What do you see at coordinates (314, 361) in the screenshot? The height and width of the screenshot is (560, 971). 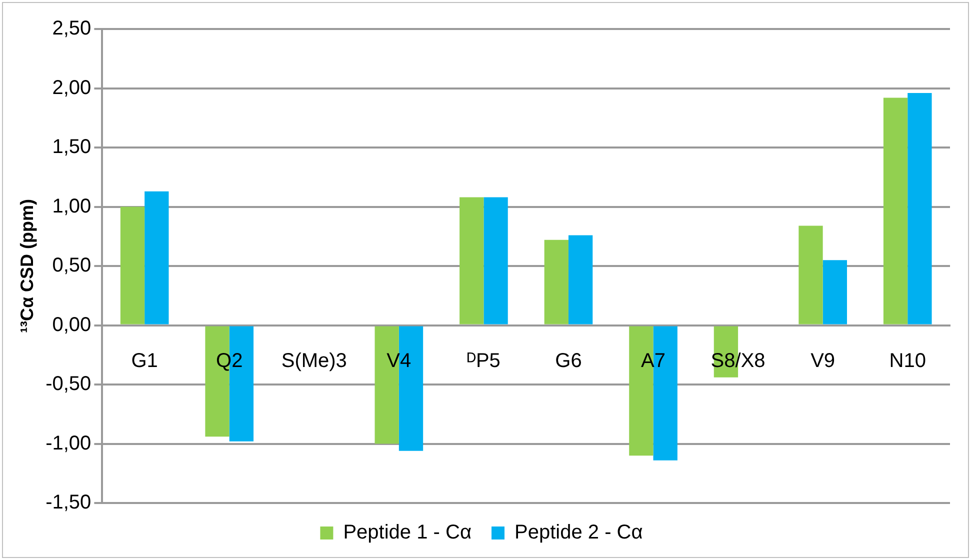 I see `x-tick-label: S(Me)3` at bounding box center [314, 361].